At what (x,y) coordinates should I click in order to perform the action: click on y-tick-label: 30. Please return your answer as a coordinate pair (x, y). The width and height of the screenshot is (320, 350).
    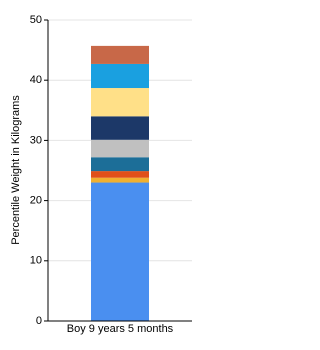
    Looking at the image, I should click on (36, 140).